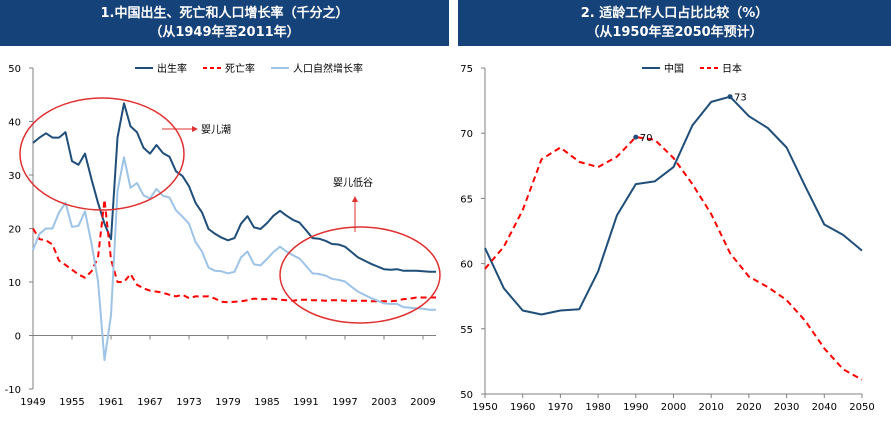 The width and height of the screenshot is (891, 425). Describe the element at coordinates (102, 154) in the screenshot. I see `baby-boom-circle` at that location.